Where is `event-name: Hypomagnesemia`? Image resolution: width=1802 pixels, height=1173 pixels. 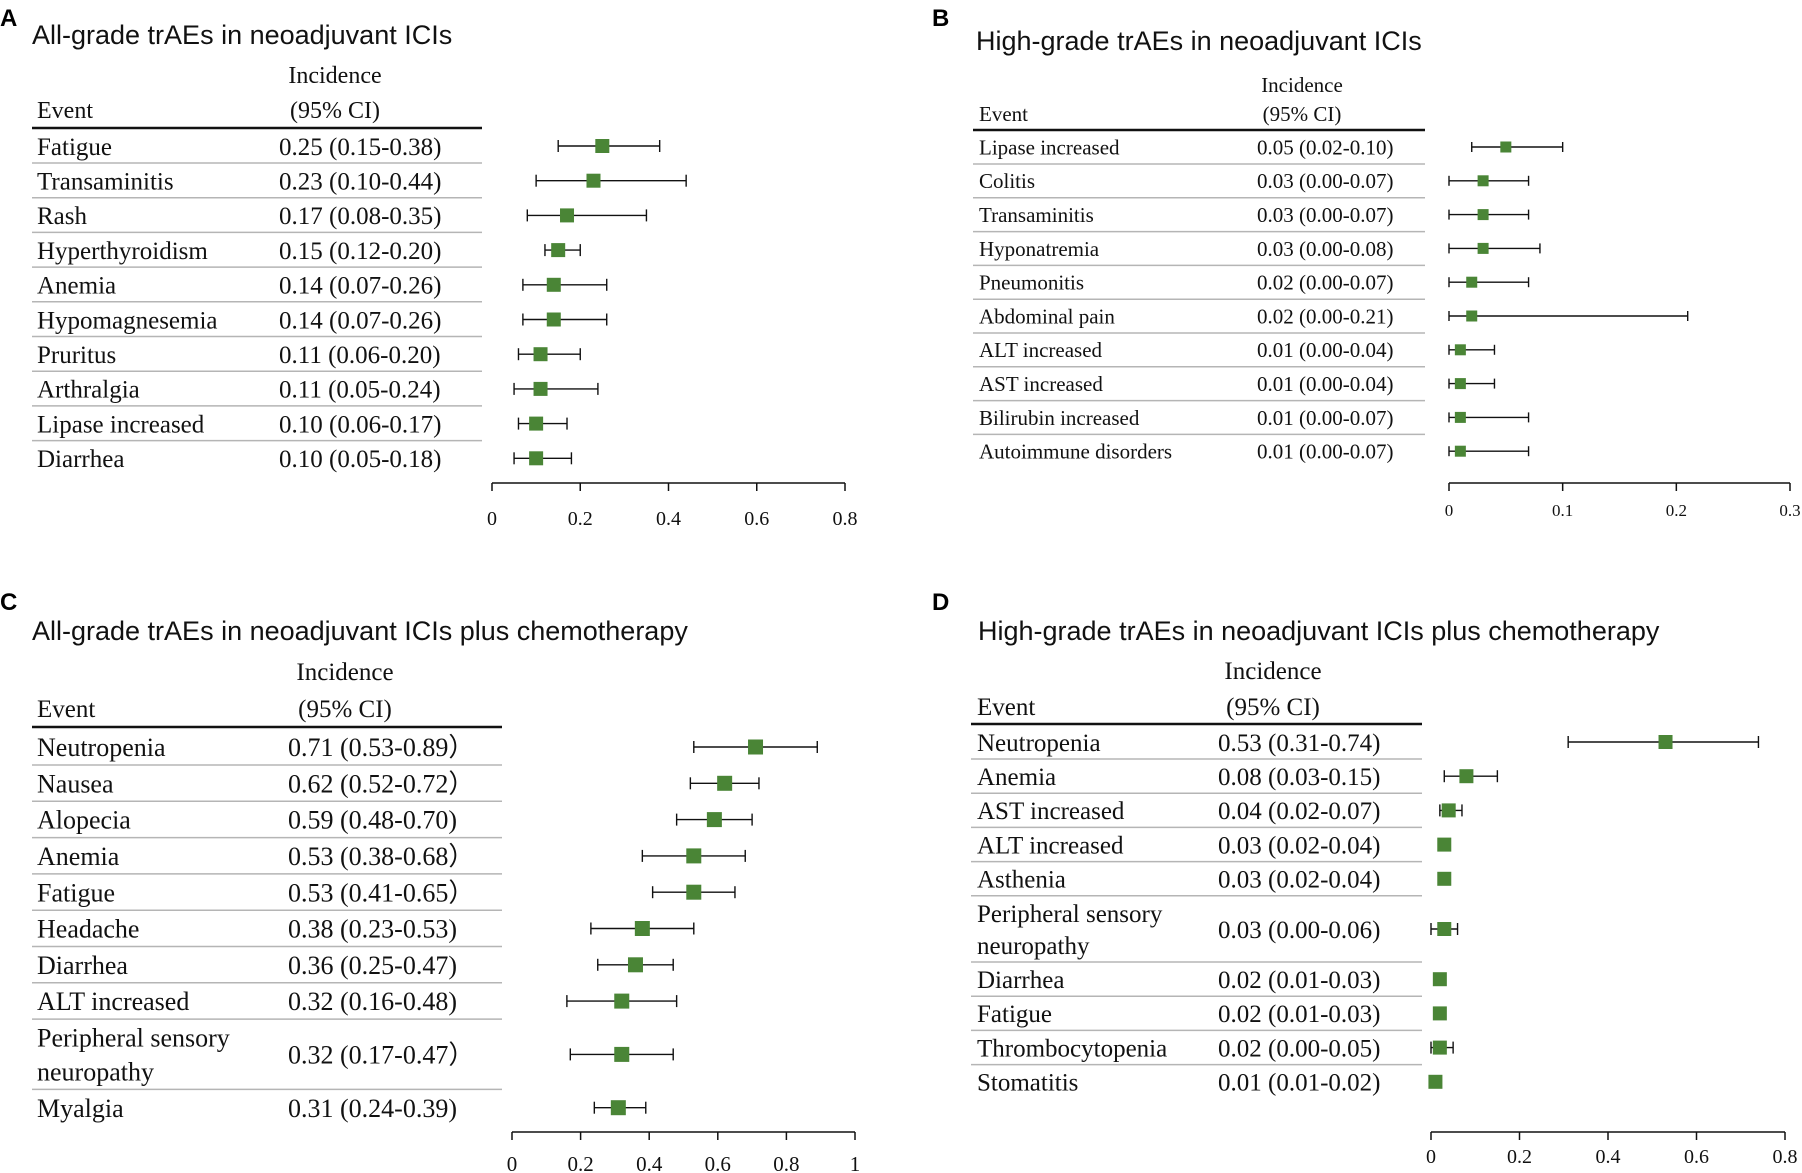 event-name: Hypomagnesemia is located at coordinates (127, 320).